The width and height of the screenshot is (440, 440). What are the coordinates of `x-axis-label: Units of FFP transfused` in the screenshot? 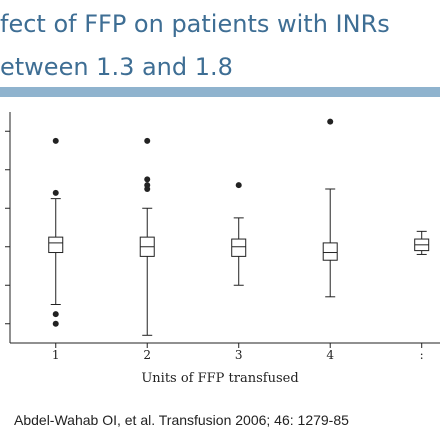 It's located at (220, 378).